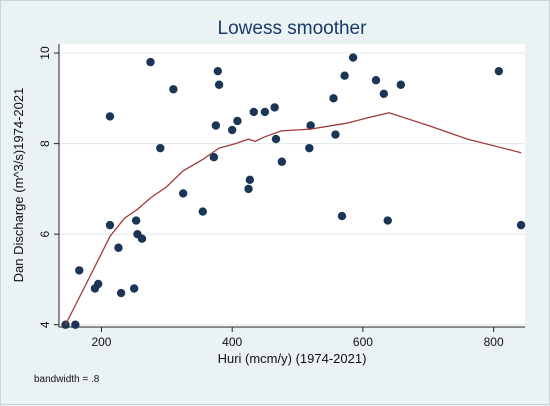 This screenshot has height=406, width=550. Describe the element at coordinates (292, 358) in the screenshot. I see `x-axis-label: Huri (mcm/y) (1974-2021)` at that location.